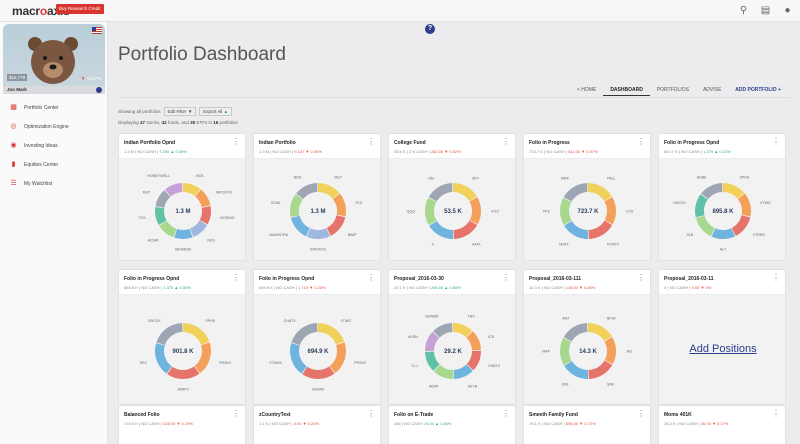  Describe the element at coordinates (553, 415) in the screenshot. I see `card-title: Smeeth Family Fund` at that location.